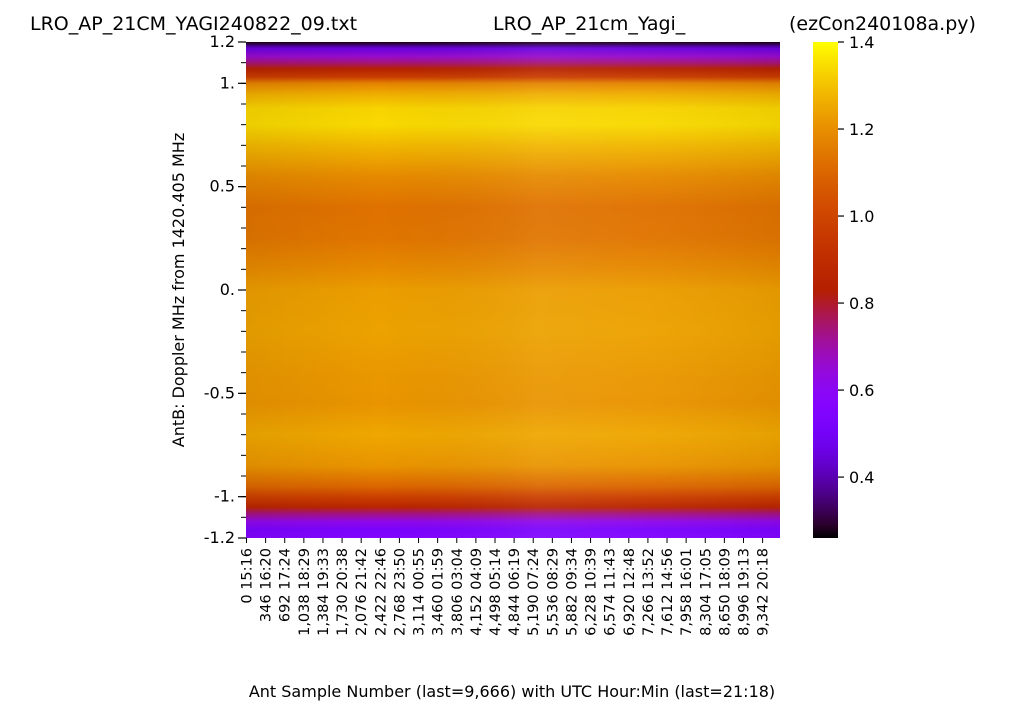 The width and height of the screenshot is (1024, 711). I want to click on x-tick-label: 6,574 11:43, so click(611, 592).